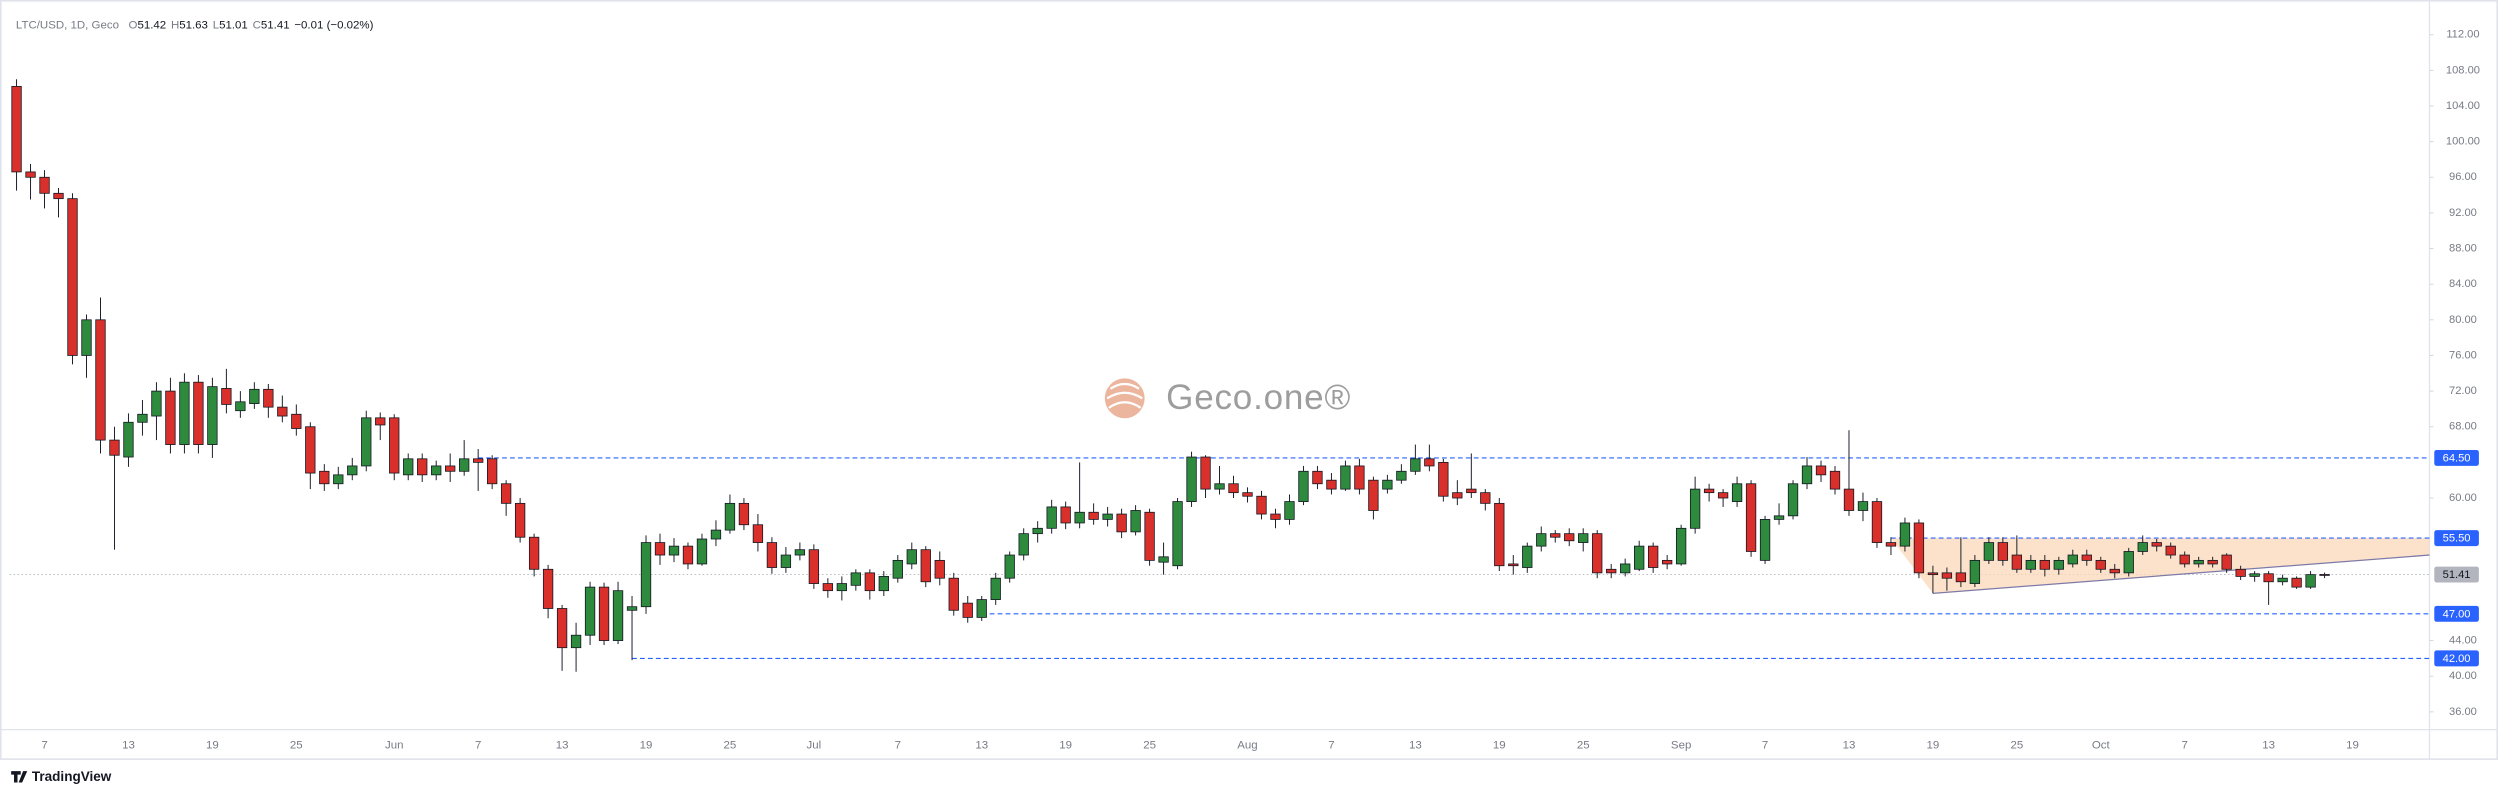  Describe the element at coordinates (2463, 70) in the screenshot. I see `y-tick-label: 108.00` at that location.